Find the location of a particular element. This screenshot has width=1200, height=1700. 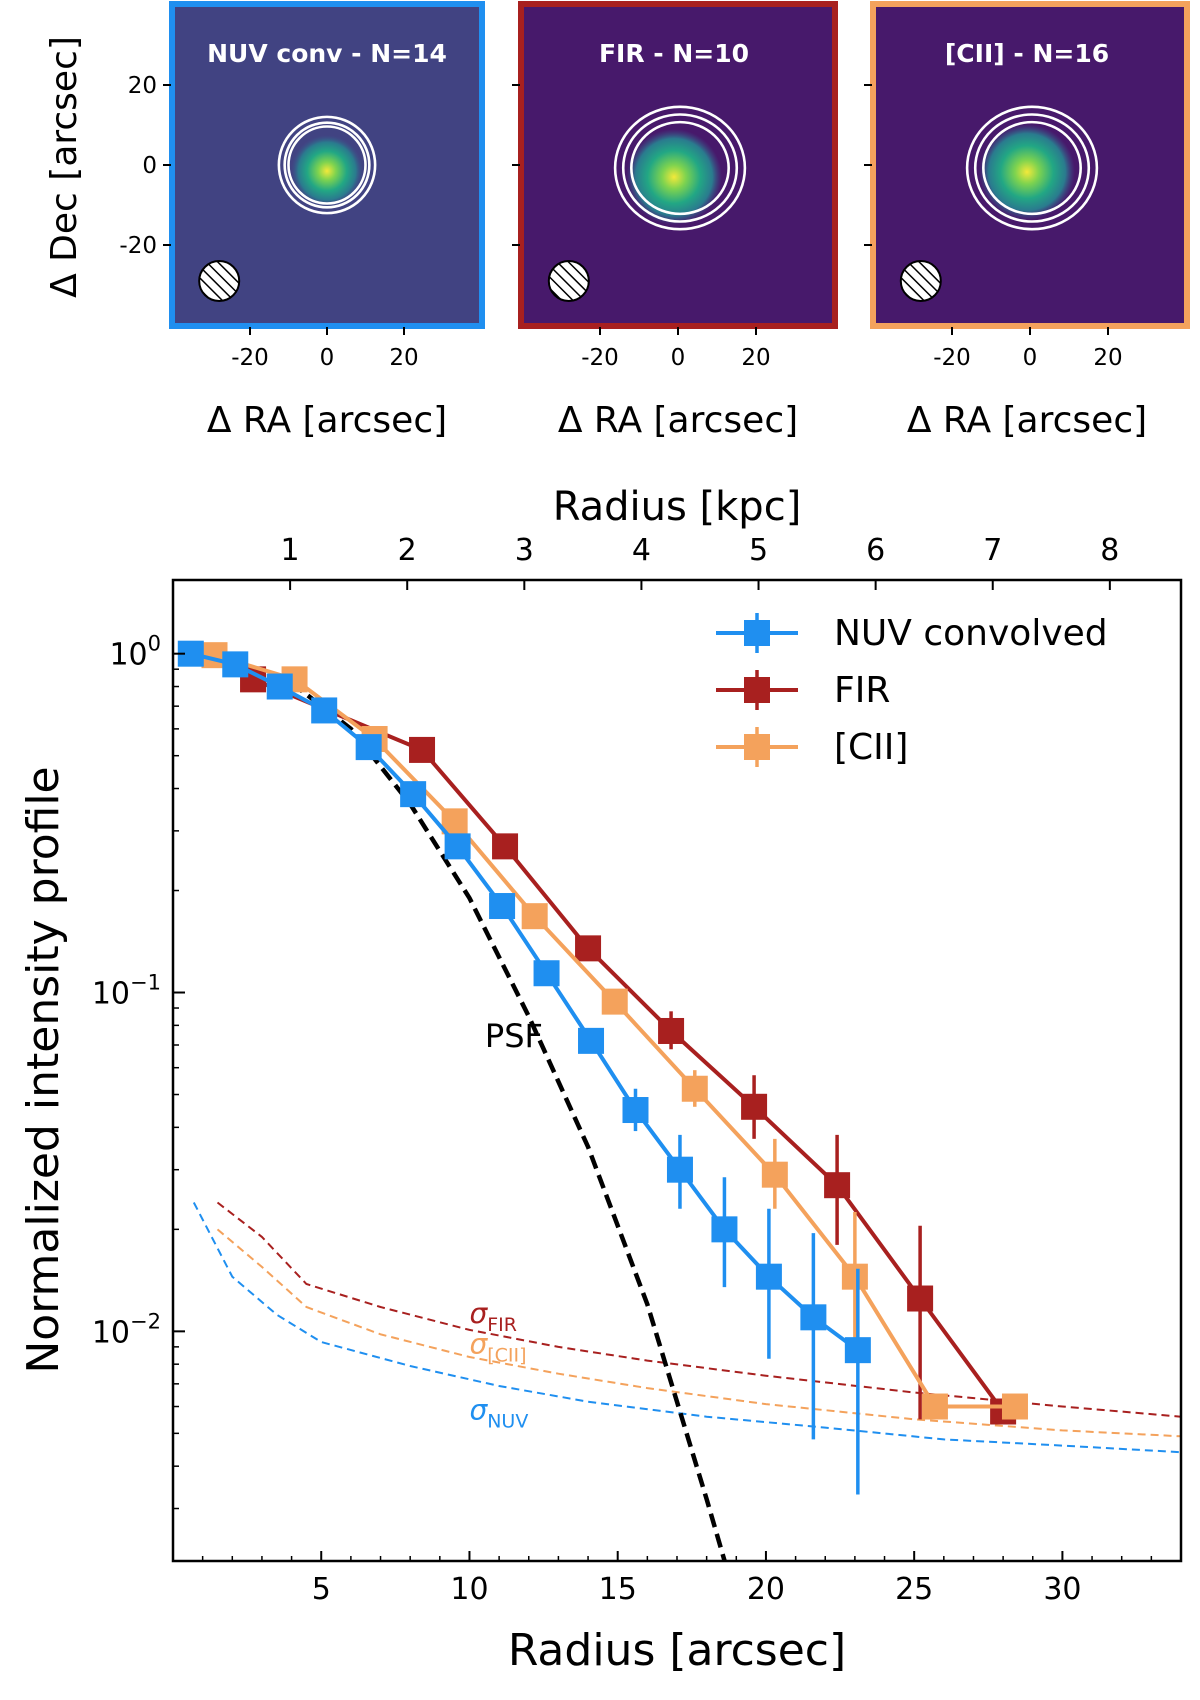

psf-label: PSF is located at coordinates (514, 1036).